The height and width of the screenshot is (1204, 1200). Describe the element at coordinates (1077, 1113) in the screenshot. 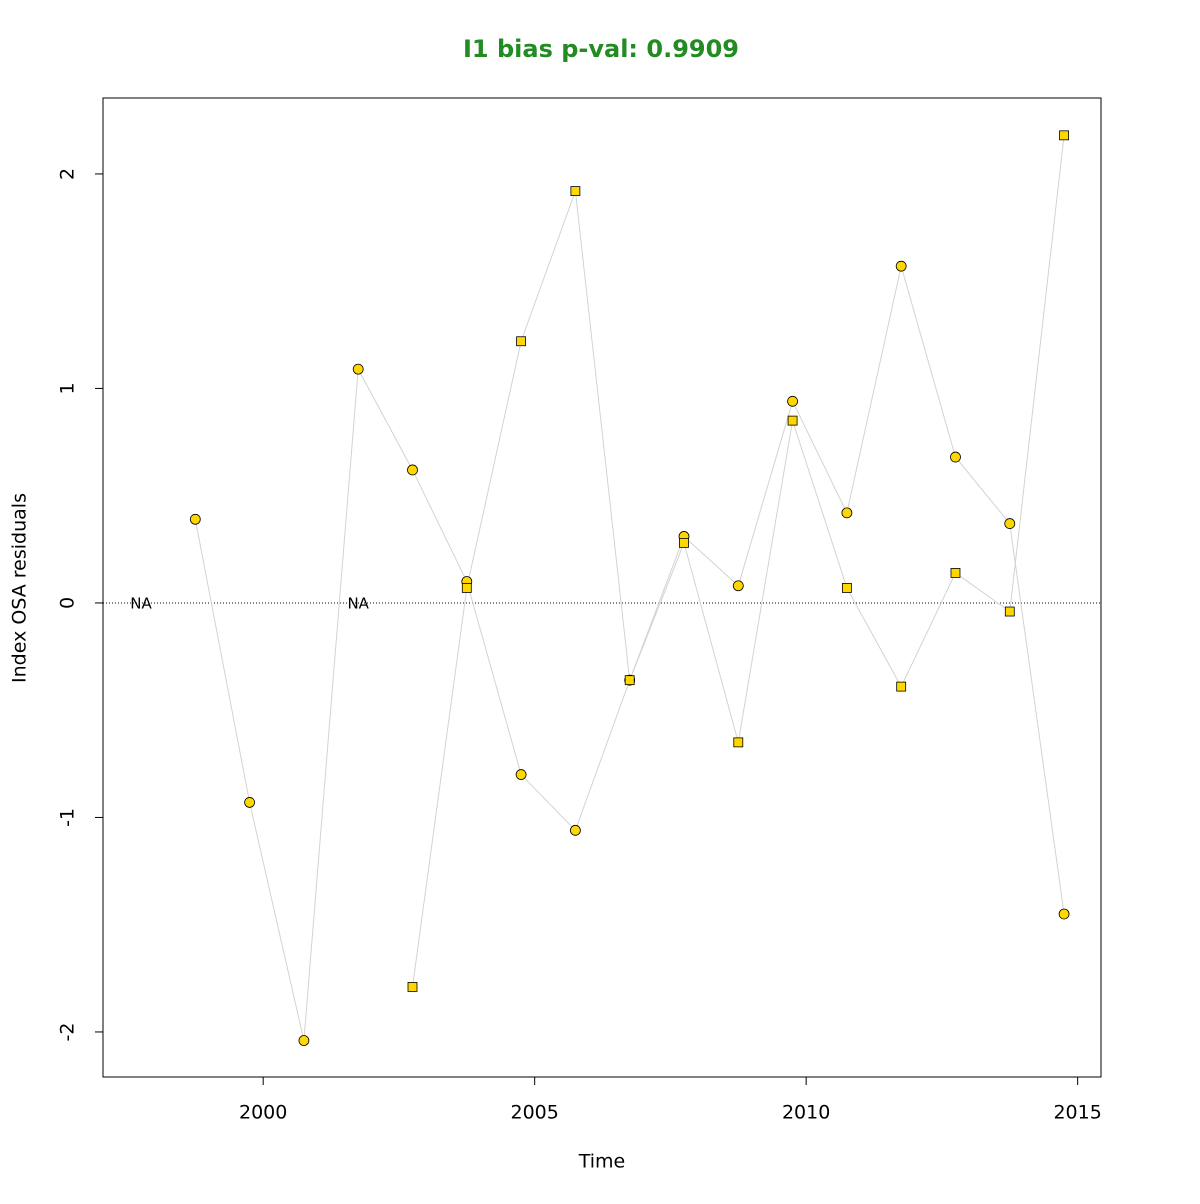

I see `x-tick-label: 2015` at that location.